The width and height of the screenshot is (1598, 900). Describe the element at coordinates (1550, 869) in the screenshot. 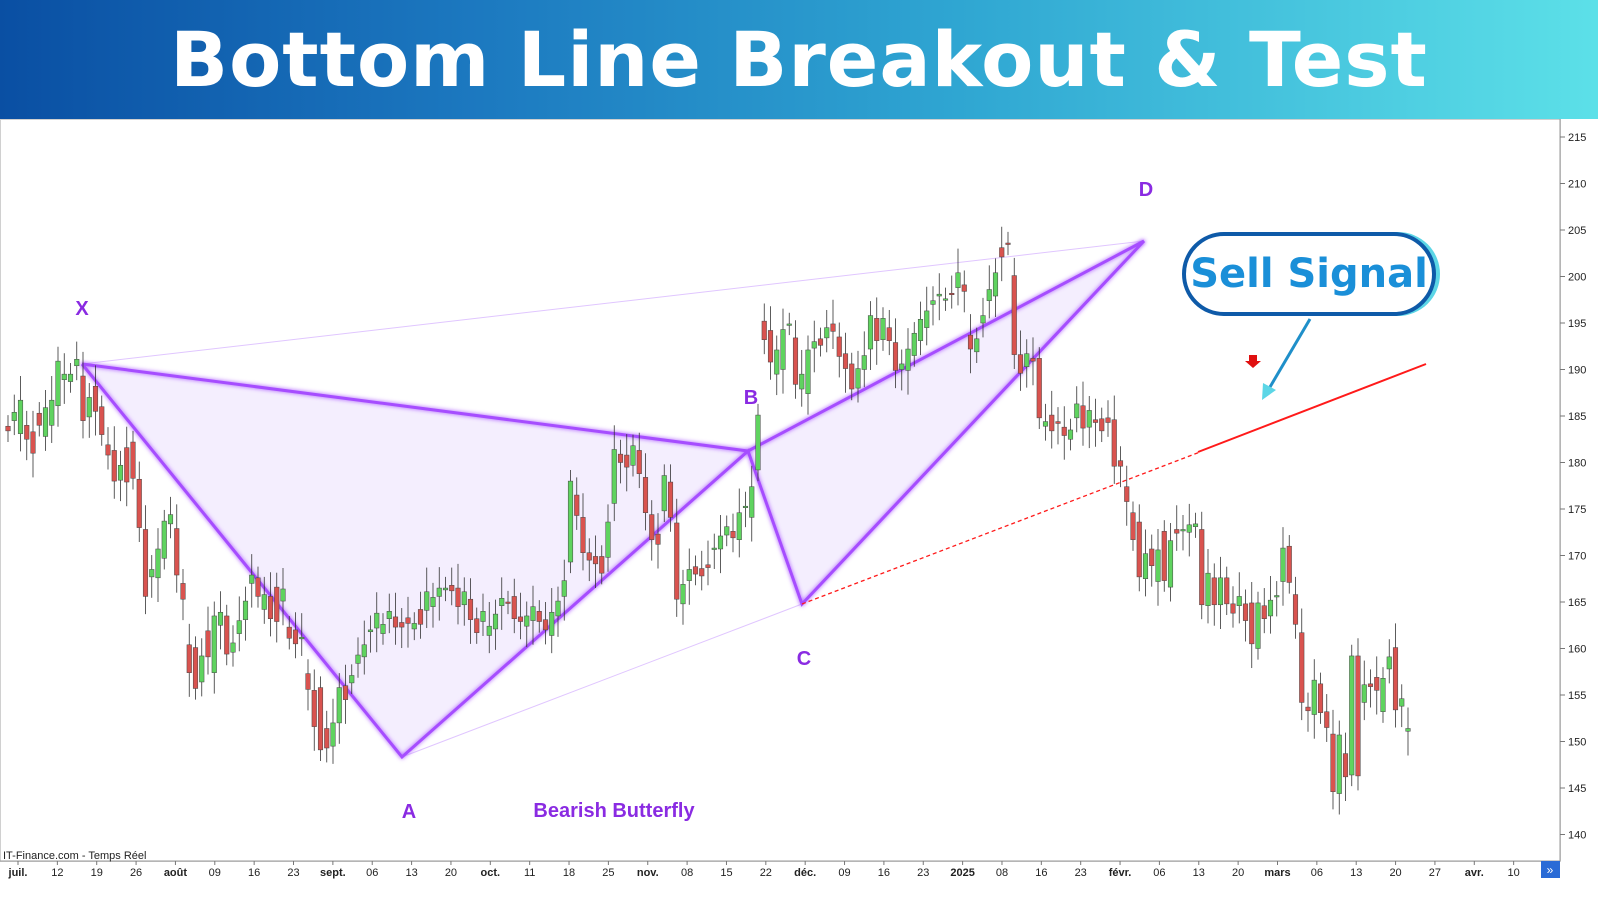

I see `scroll-right-button` at that location.